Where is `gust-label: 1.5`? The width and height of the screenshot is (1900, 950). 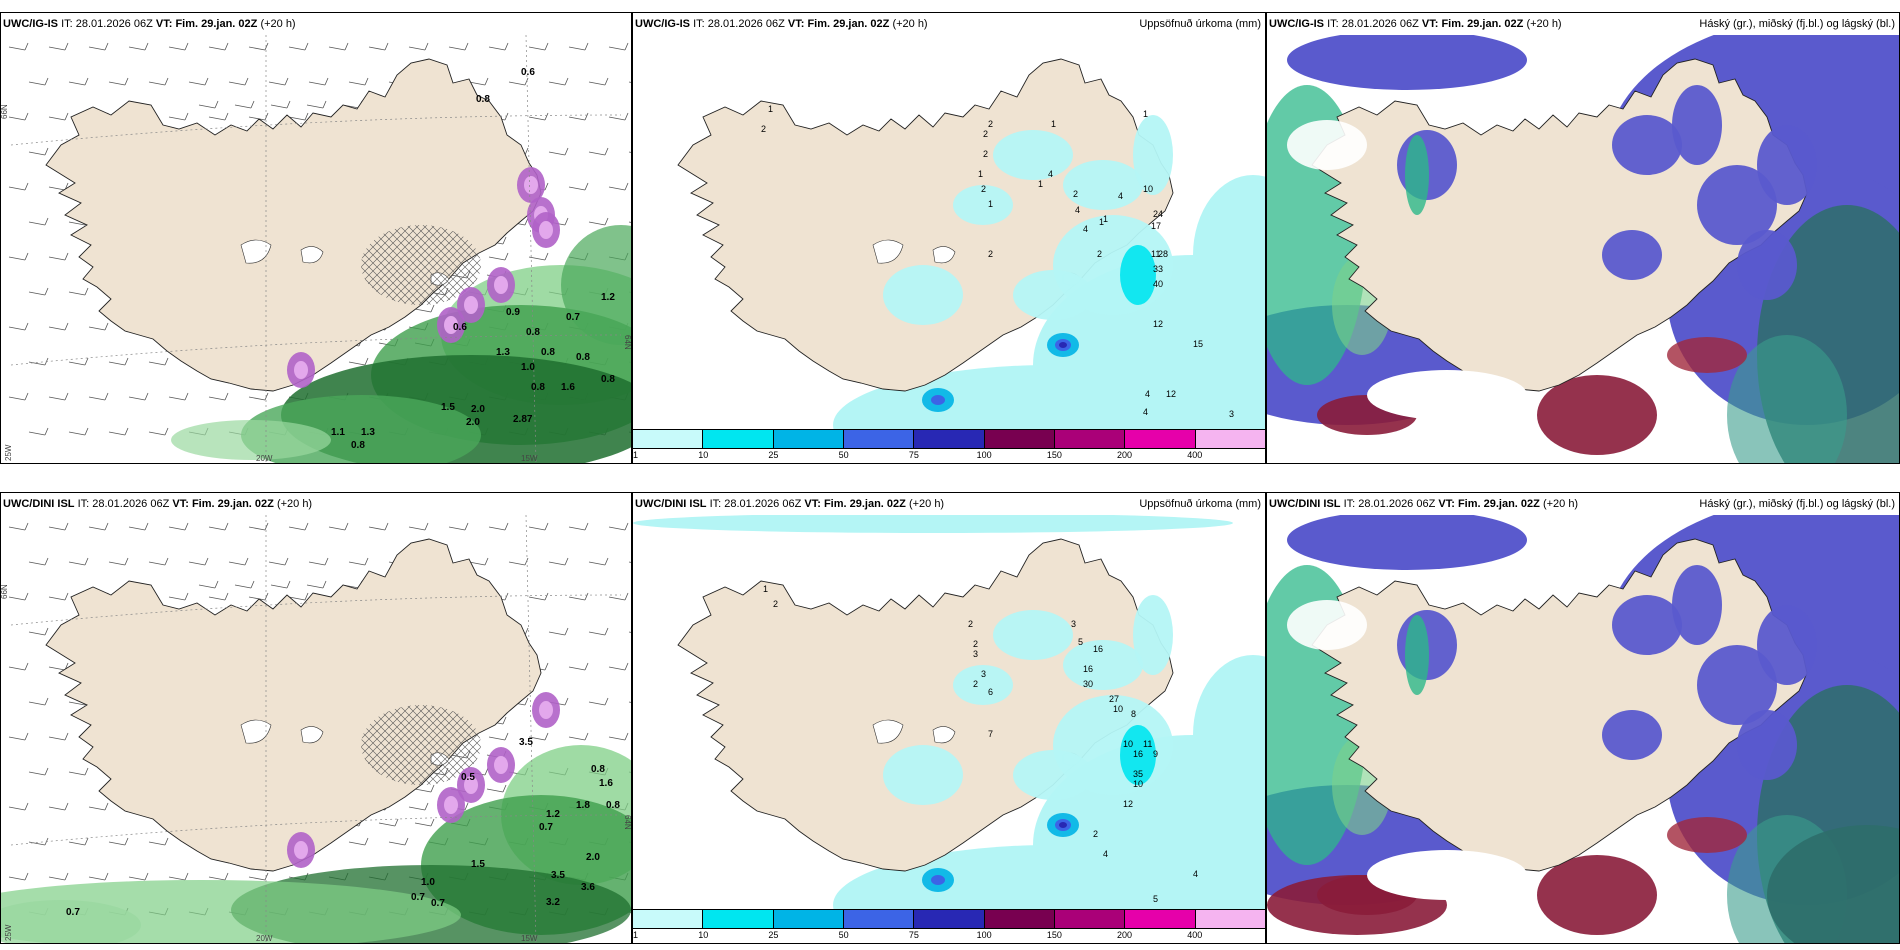
gust-label: 1.5 is located at coordinates (448, 407).